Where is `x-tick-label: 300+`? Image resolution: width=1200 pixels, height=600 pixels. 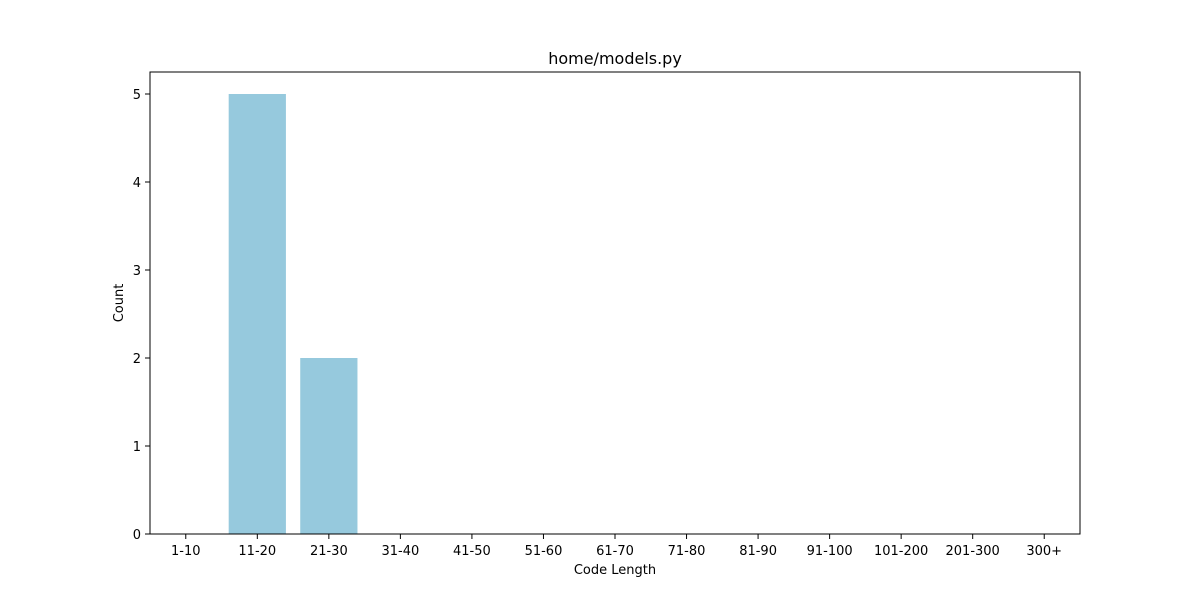 x-tick-label: 300+ is located at coordinates (1044, 551).